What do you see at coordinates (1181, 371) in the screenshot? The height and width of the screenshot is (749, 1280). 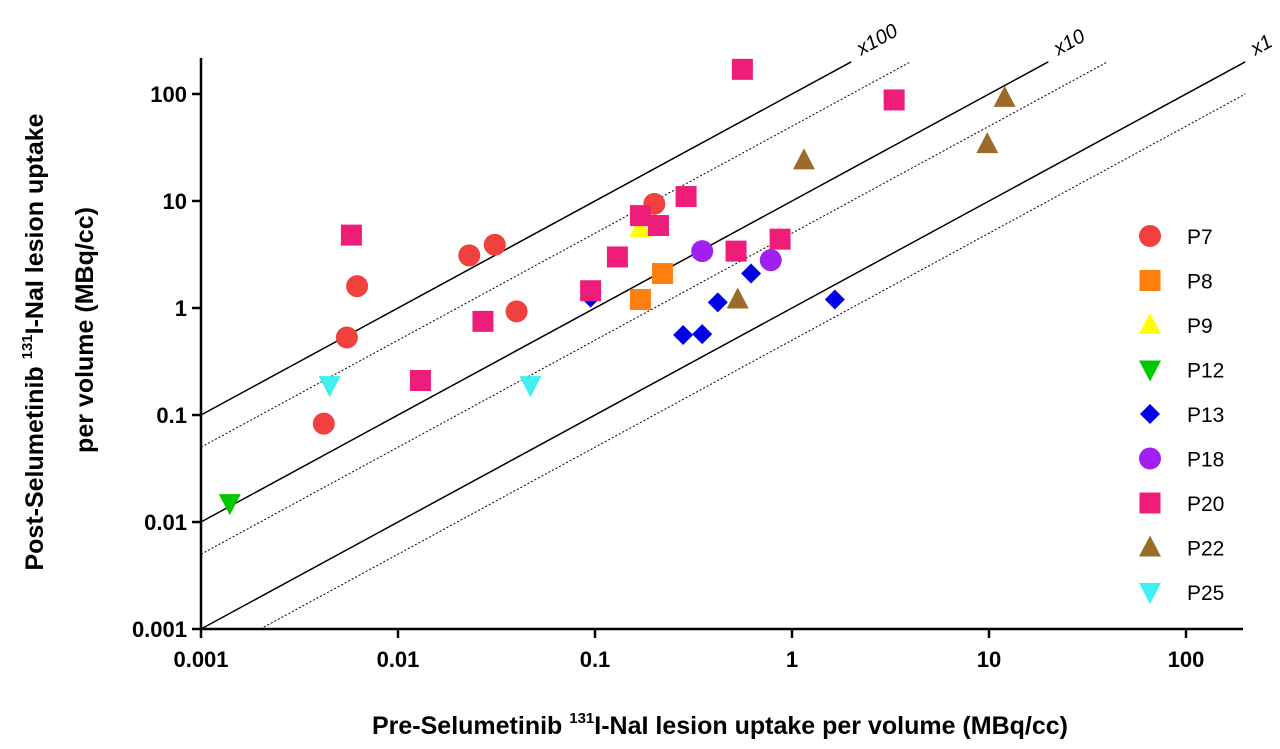 I see `legend-item-P12: P12` at bounding box center [1181, 371].